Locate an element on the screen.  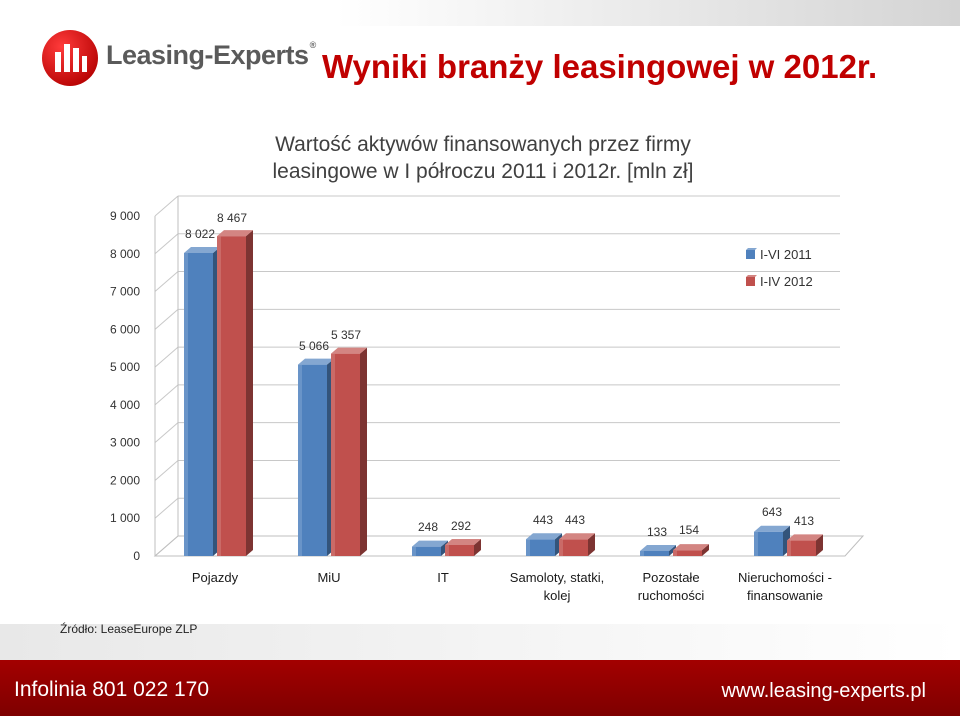
legend-label: I-VI 2011 is located at coordinates (786, 254).